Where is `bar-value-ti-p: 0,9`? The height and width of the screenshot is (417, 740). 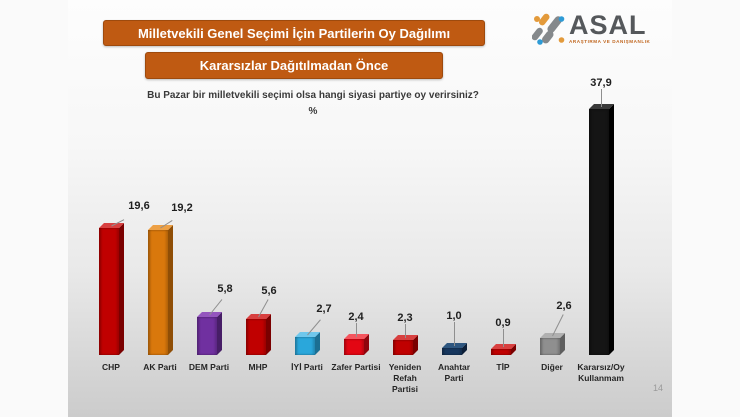 bar-value-ti-p: 0,9 is located at coordinates (503, 323).